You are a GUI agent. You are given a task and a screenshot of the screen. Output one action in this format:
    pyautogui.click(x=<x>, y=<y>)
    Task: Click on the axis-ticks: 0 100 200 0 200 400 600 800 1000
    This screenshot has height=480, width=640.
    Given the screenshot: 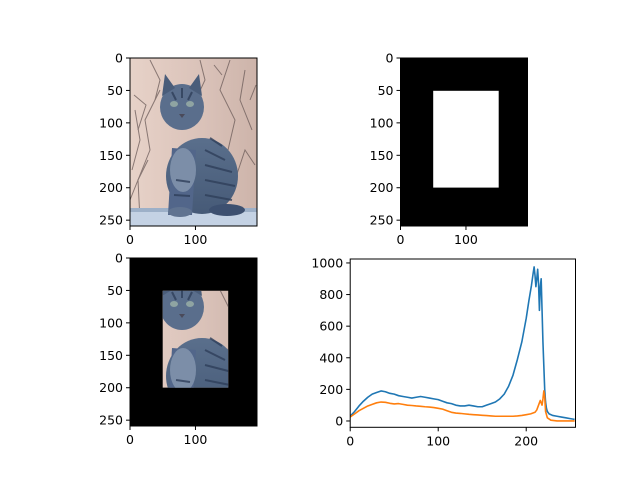 What is the action you would take?
    pyautogui.click(x=424, y=351)
    